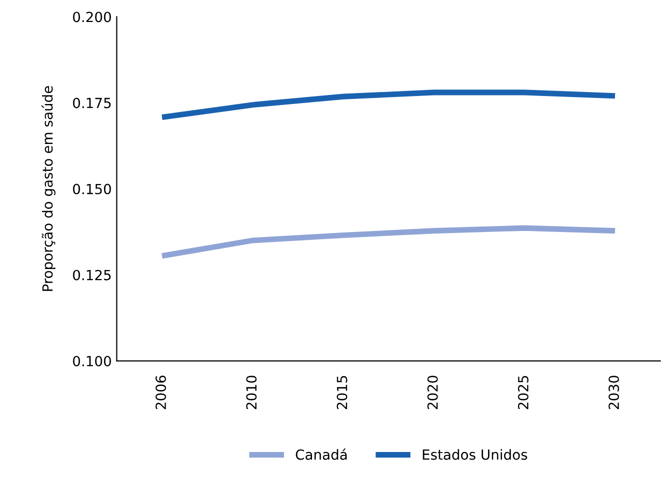 This screenshot has width=667, height=478. I want to click on x-tick-label: 2010, so click(251, 393).